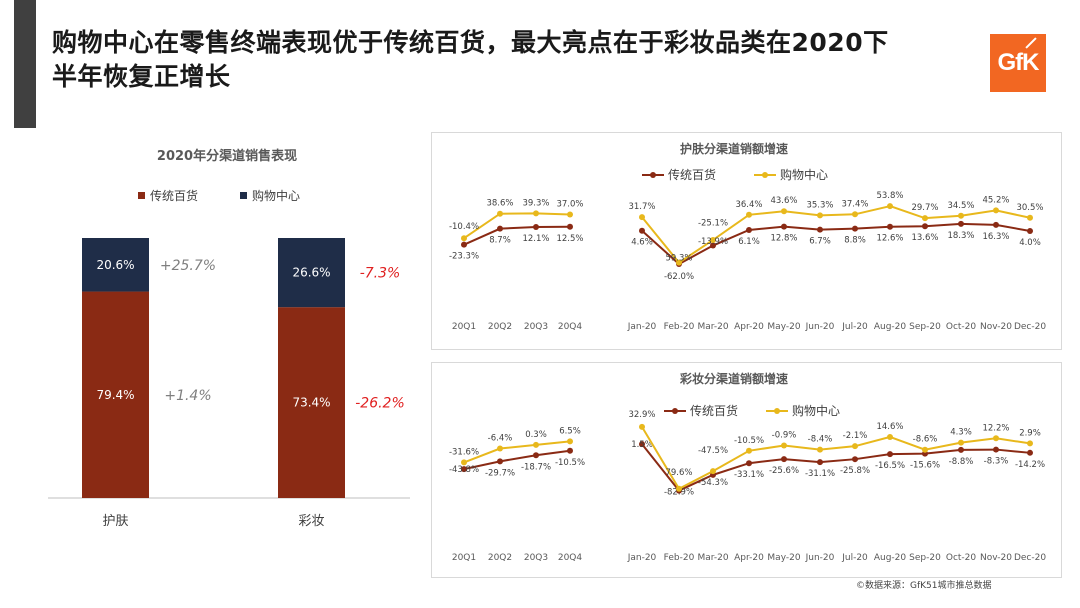  What do you see at coordinates (925, 558) in the screenshot?
I see `x-tick-label: Sep-20` at bounding box center [925, 558].